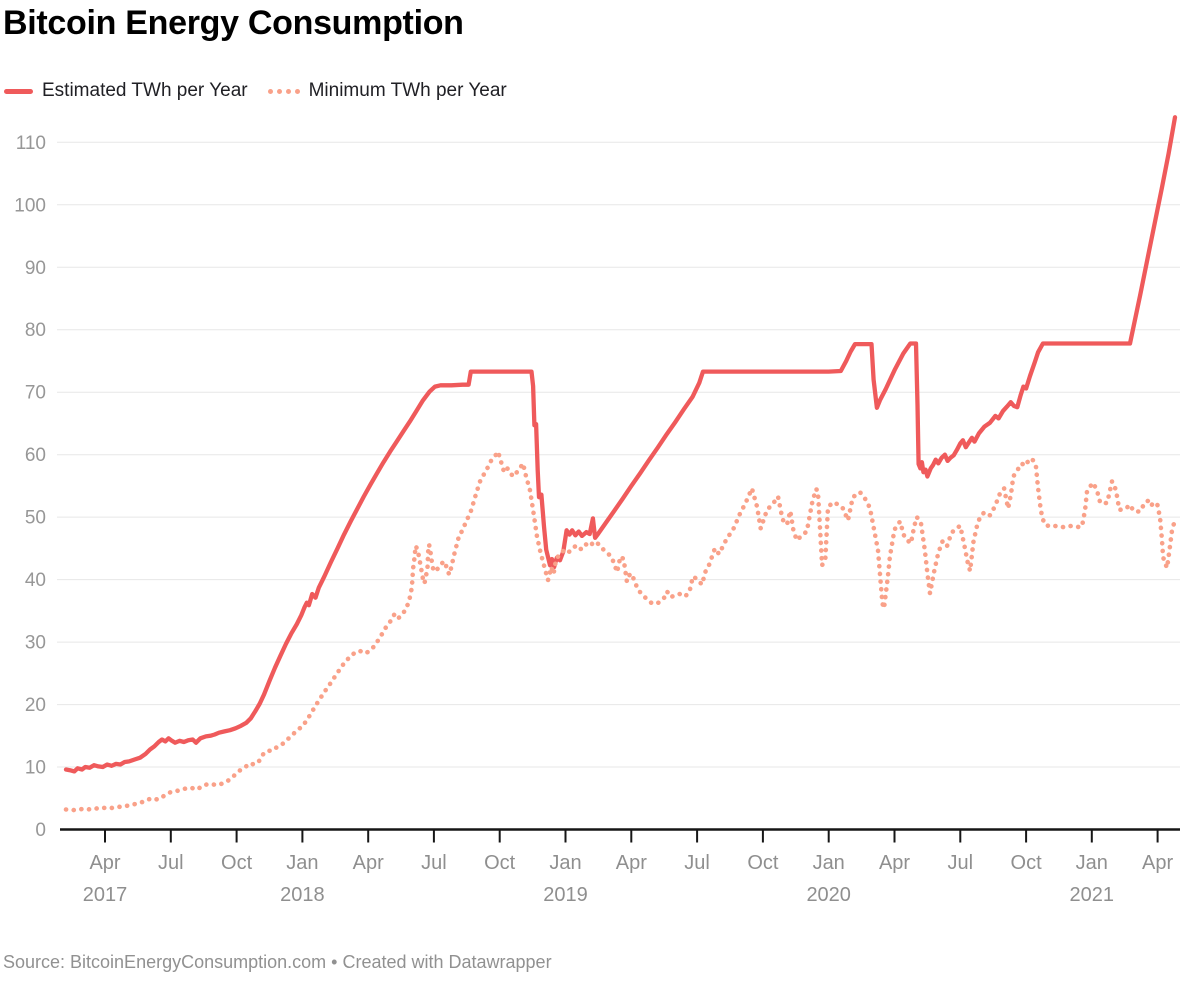 Image resolution: width=1200 pixels, height=990 pixels. What do you see at coordinates (565, 895) in the screenshot?
I see `svg-text: 2019` at bounding box center [565, 895].